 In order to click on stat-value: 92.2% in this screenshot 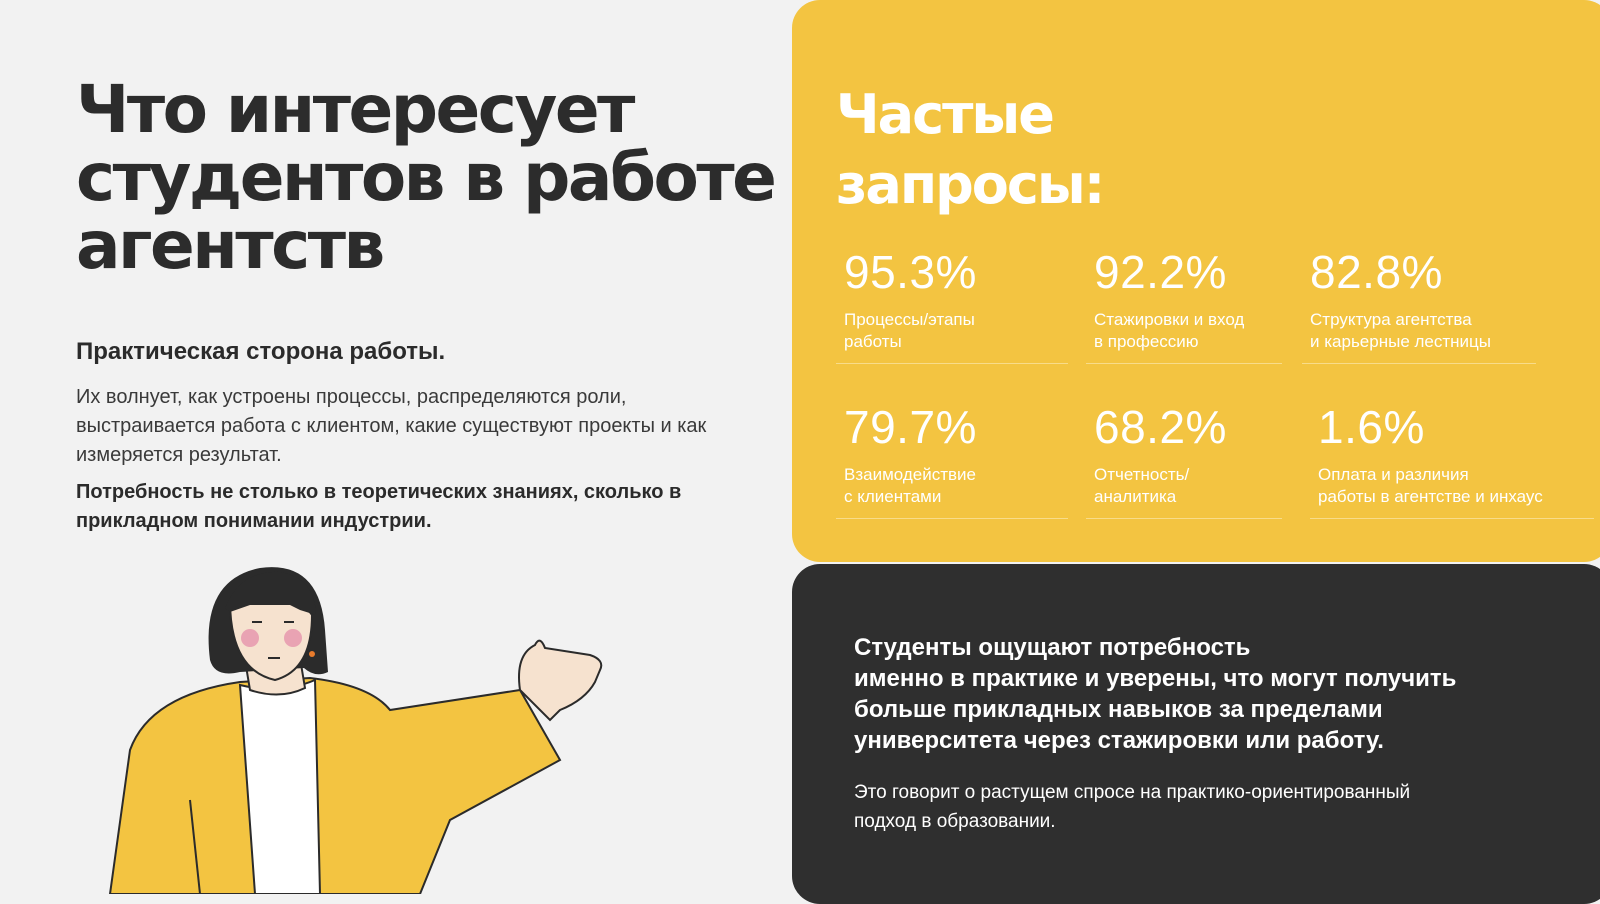, I will do `click(1160, 272)`.